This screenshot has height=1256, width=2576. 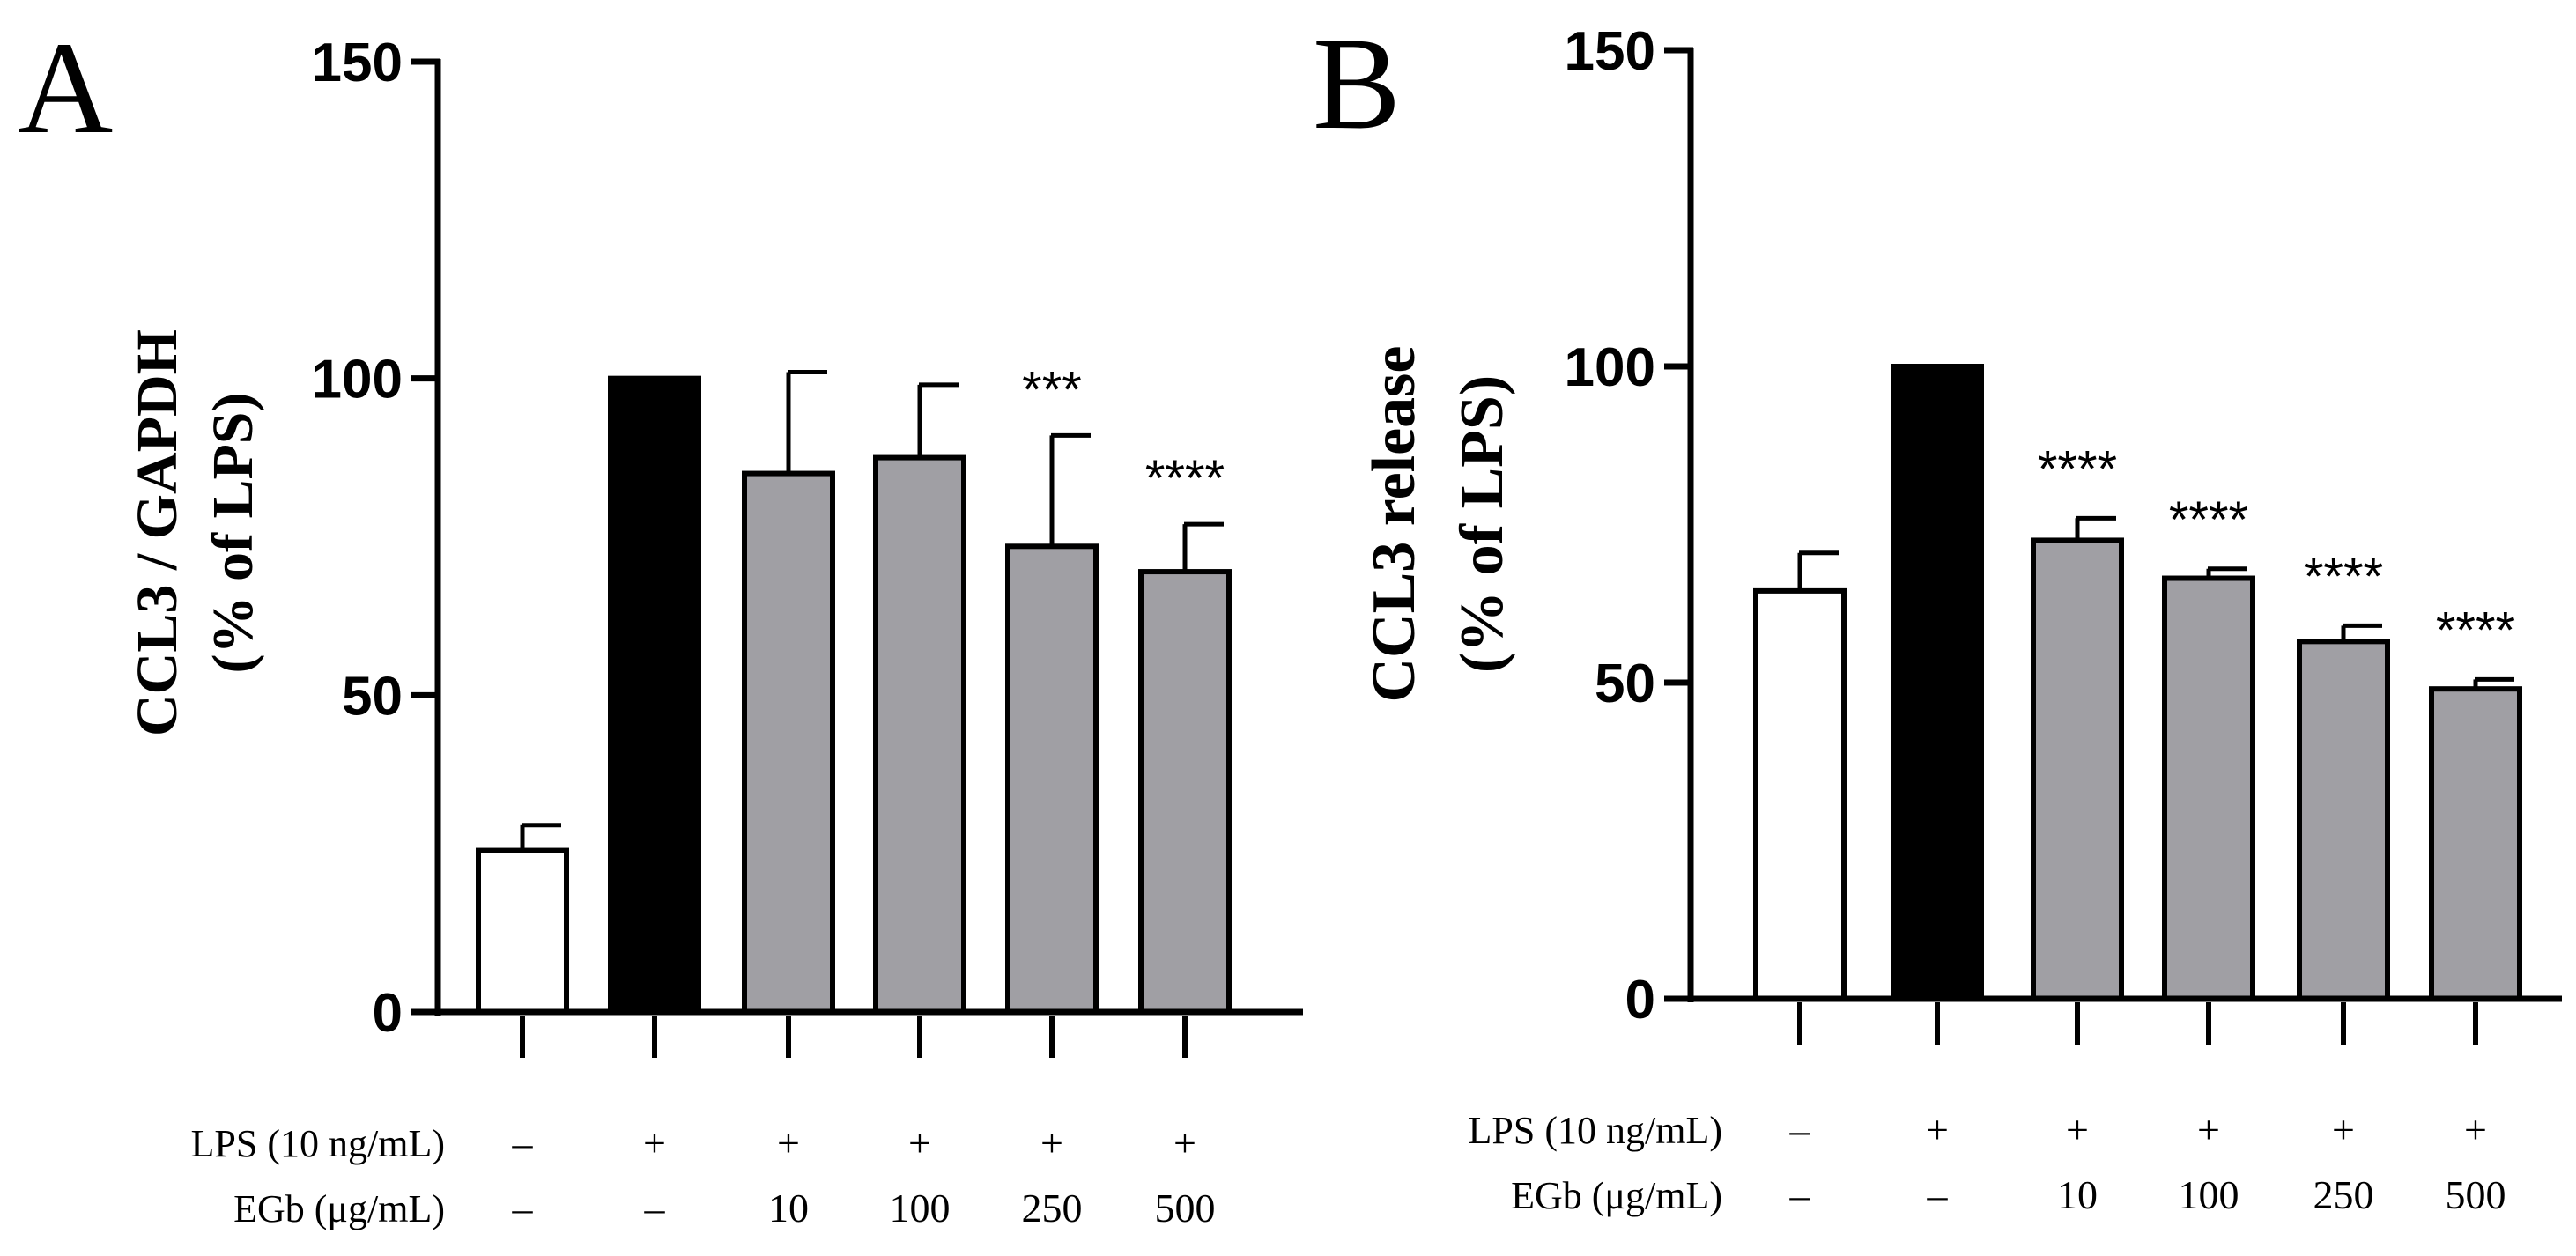 What do you see at coordinates (65, 88) in the screenshot?
I see `panel-letter: A` at bounding box center [65, 88].